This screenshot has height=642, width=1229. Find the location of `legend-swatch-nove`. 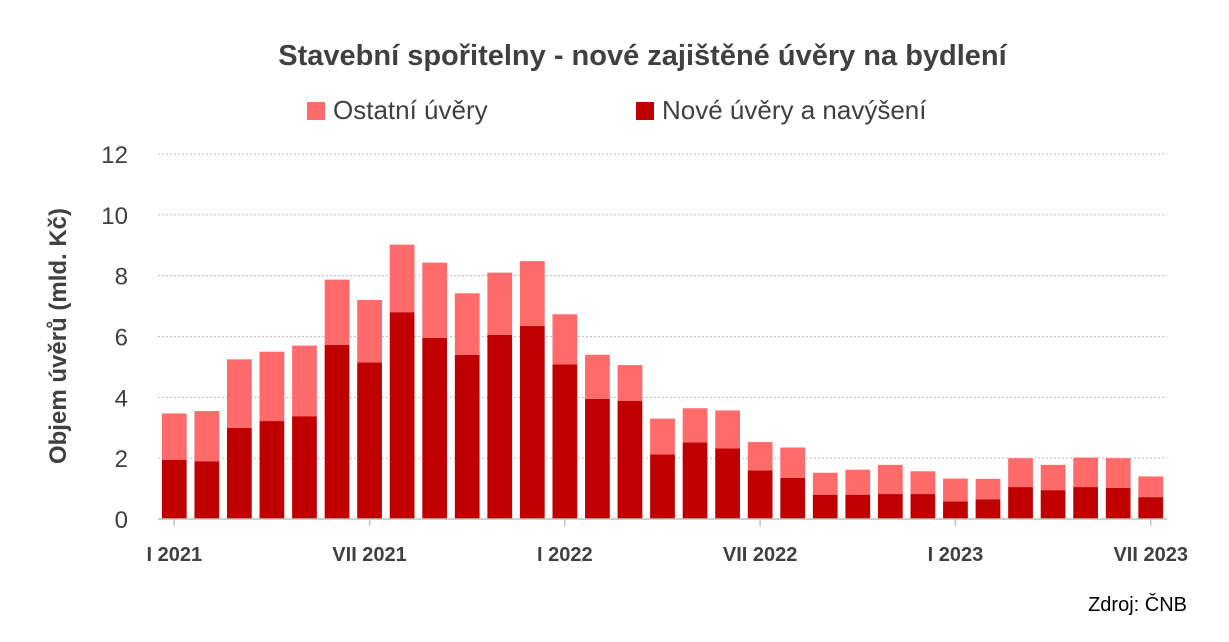

legend-swatch-nove is located at coordinates (645, 110).